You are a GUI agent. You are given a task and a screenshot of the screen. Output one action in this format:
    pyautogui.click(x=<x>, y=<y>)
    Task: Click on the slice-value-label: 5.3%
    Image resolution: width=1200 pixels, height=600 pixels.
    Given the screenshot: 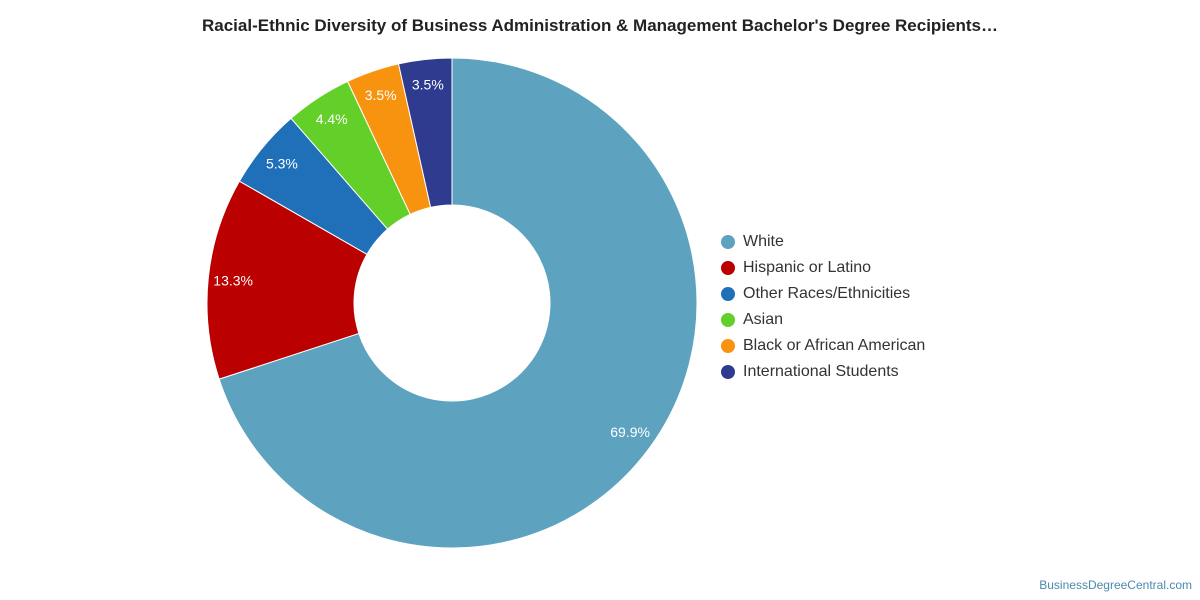 What is the action you would take?
    pyautogui.click(x=282, y=163)
    